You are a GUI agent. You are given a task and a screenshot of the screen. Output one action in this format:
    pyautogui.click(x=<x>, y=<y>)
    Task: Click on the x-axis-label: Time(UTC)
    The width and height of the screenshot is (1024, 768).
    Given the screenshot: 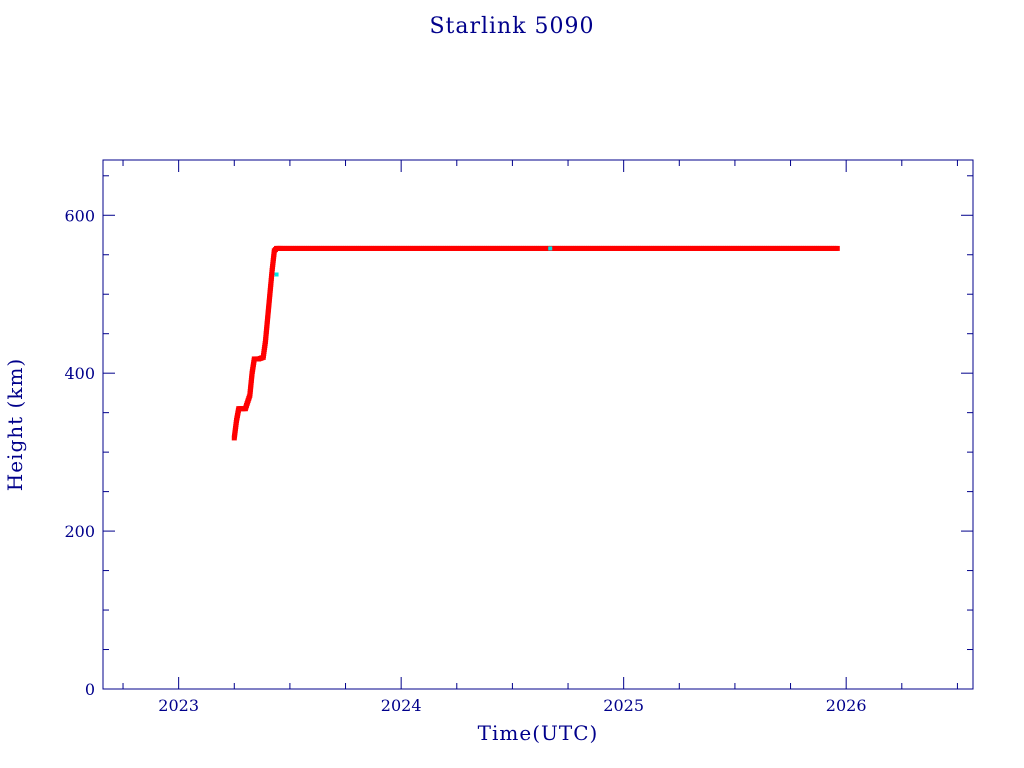 What is the action you would take?
    pyautogui.click(x=538, y=733)
    